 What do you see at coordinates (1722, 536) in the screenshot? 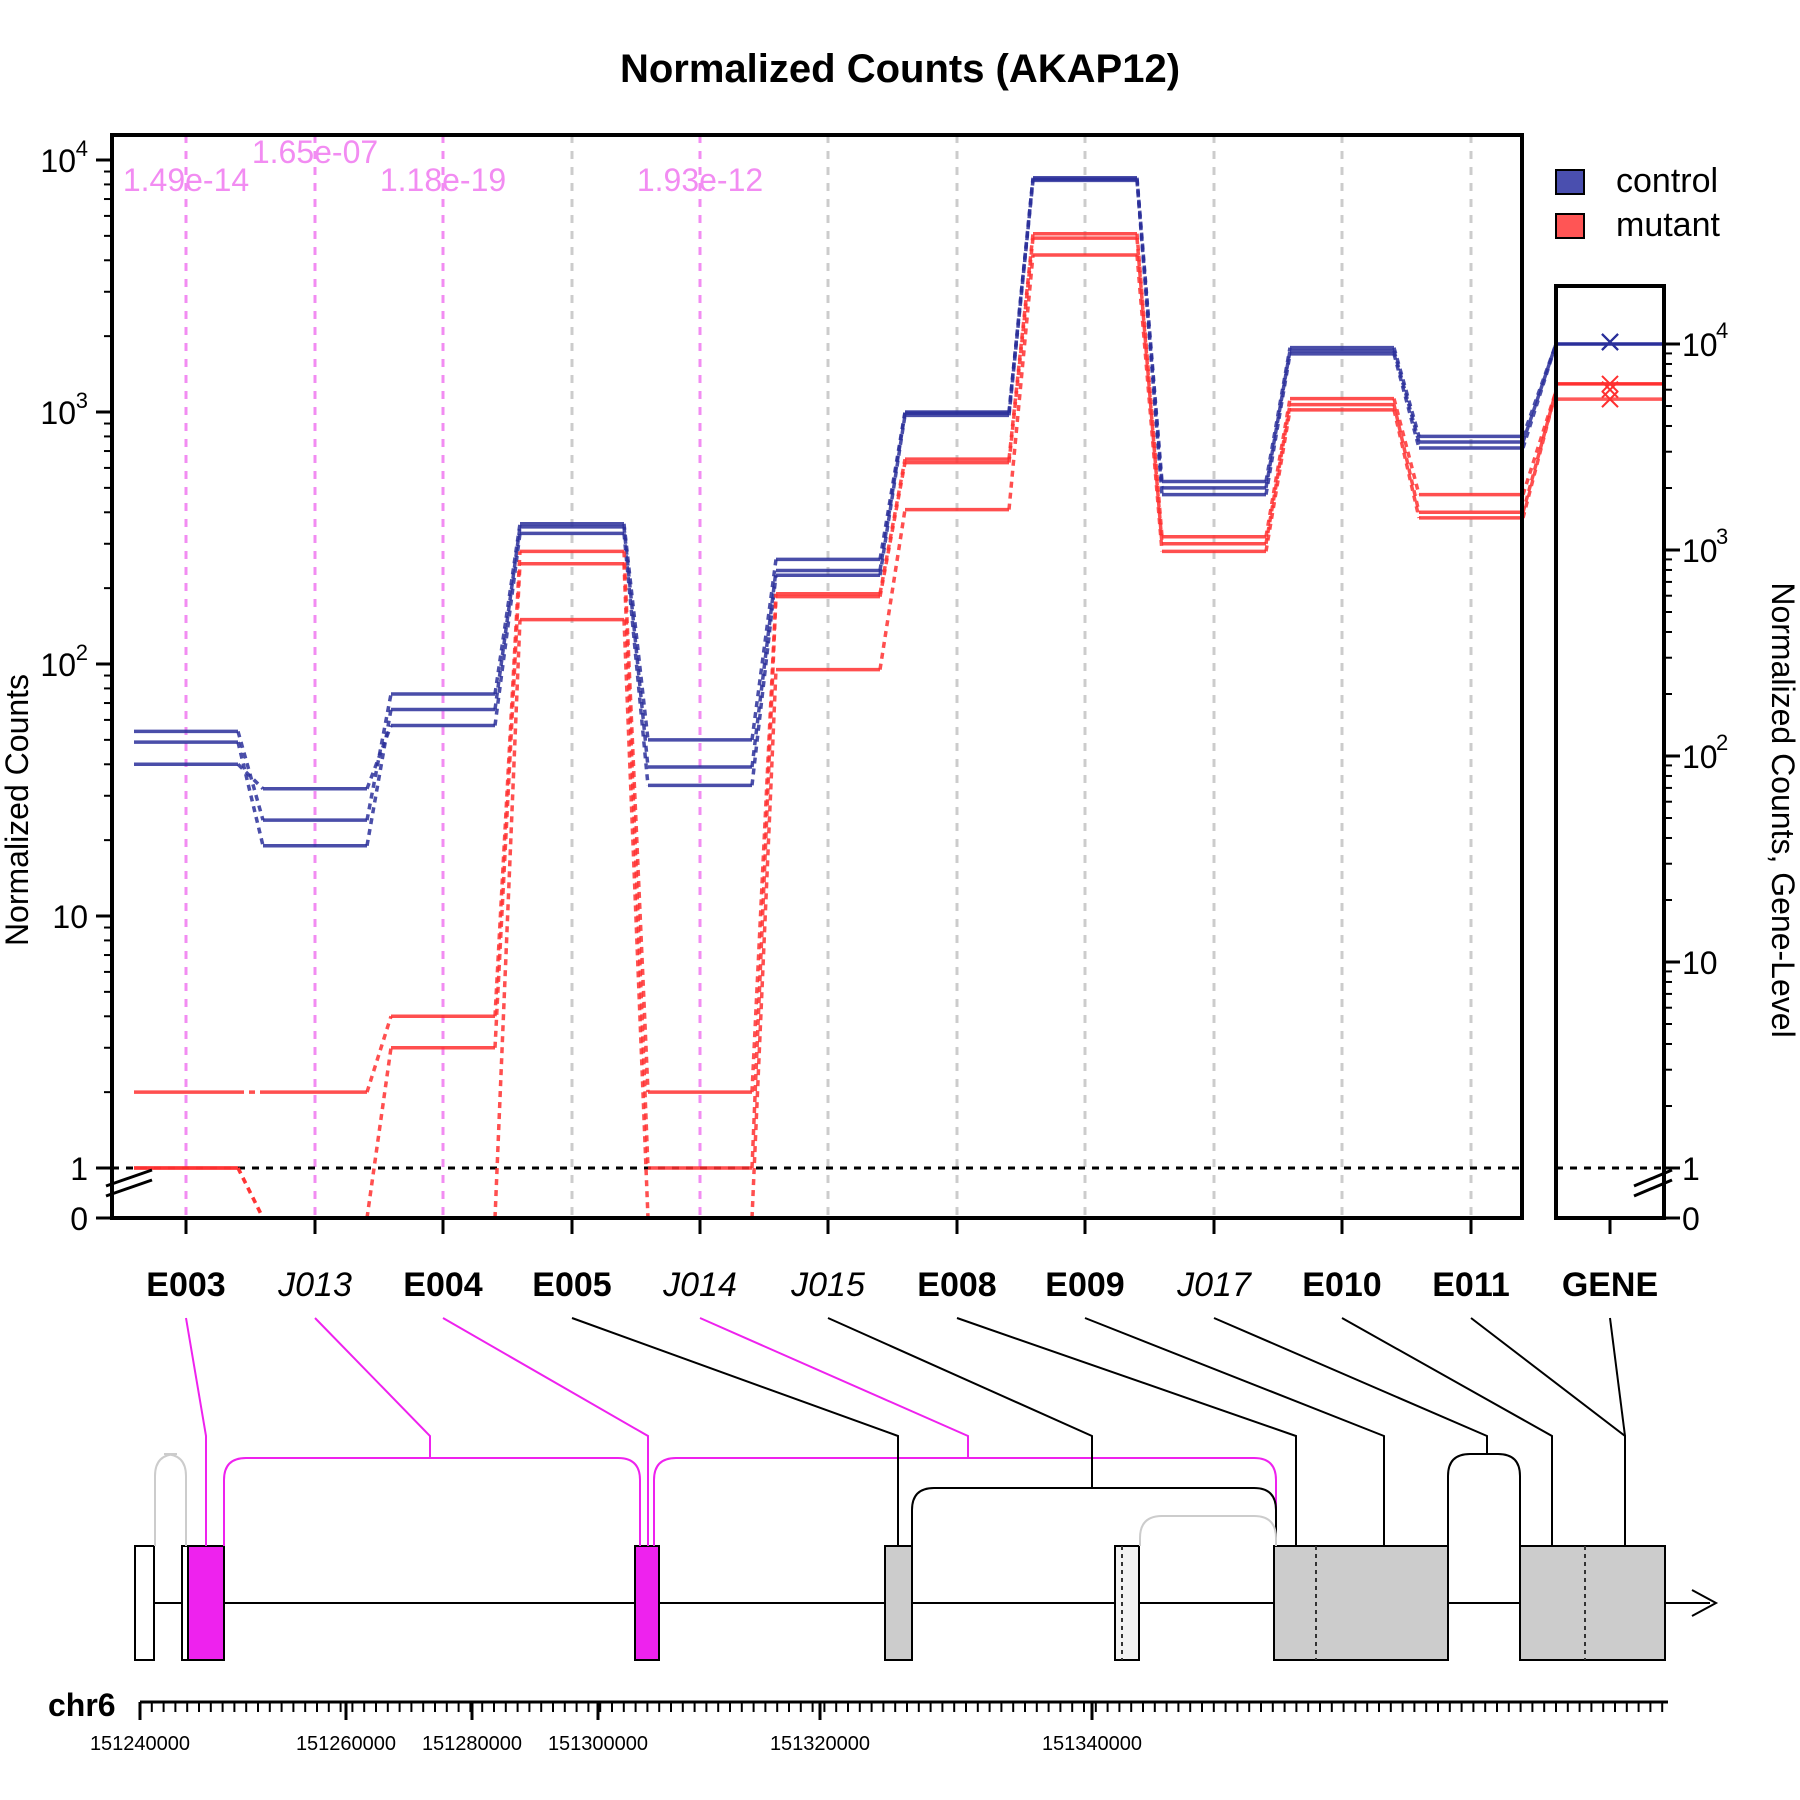
I see `y-right-tick-exponent: 3` at bounding box center [1722, 536].